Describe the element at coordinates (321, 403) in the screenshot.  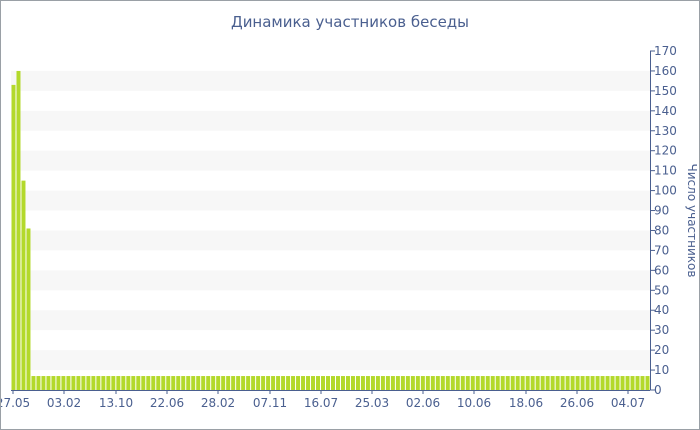
I see `x-tick-label: 16.07` at that location.